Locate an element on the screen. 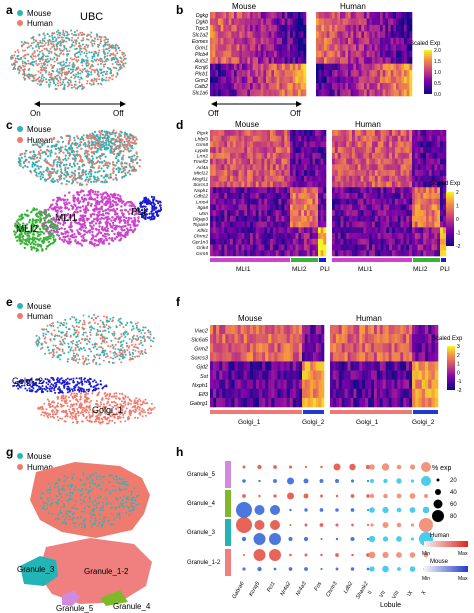 This screenshot has height=613, width=474. heatmap-b is located at coordinates (311, 54).